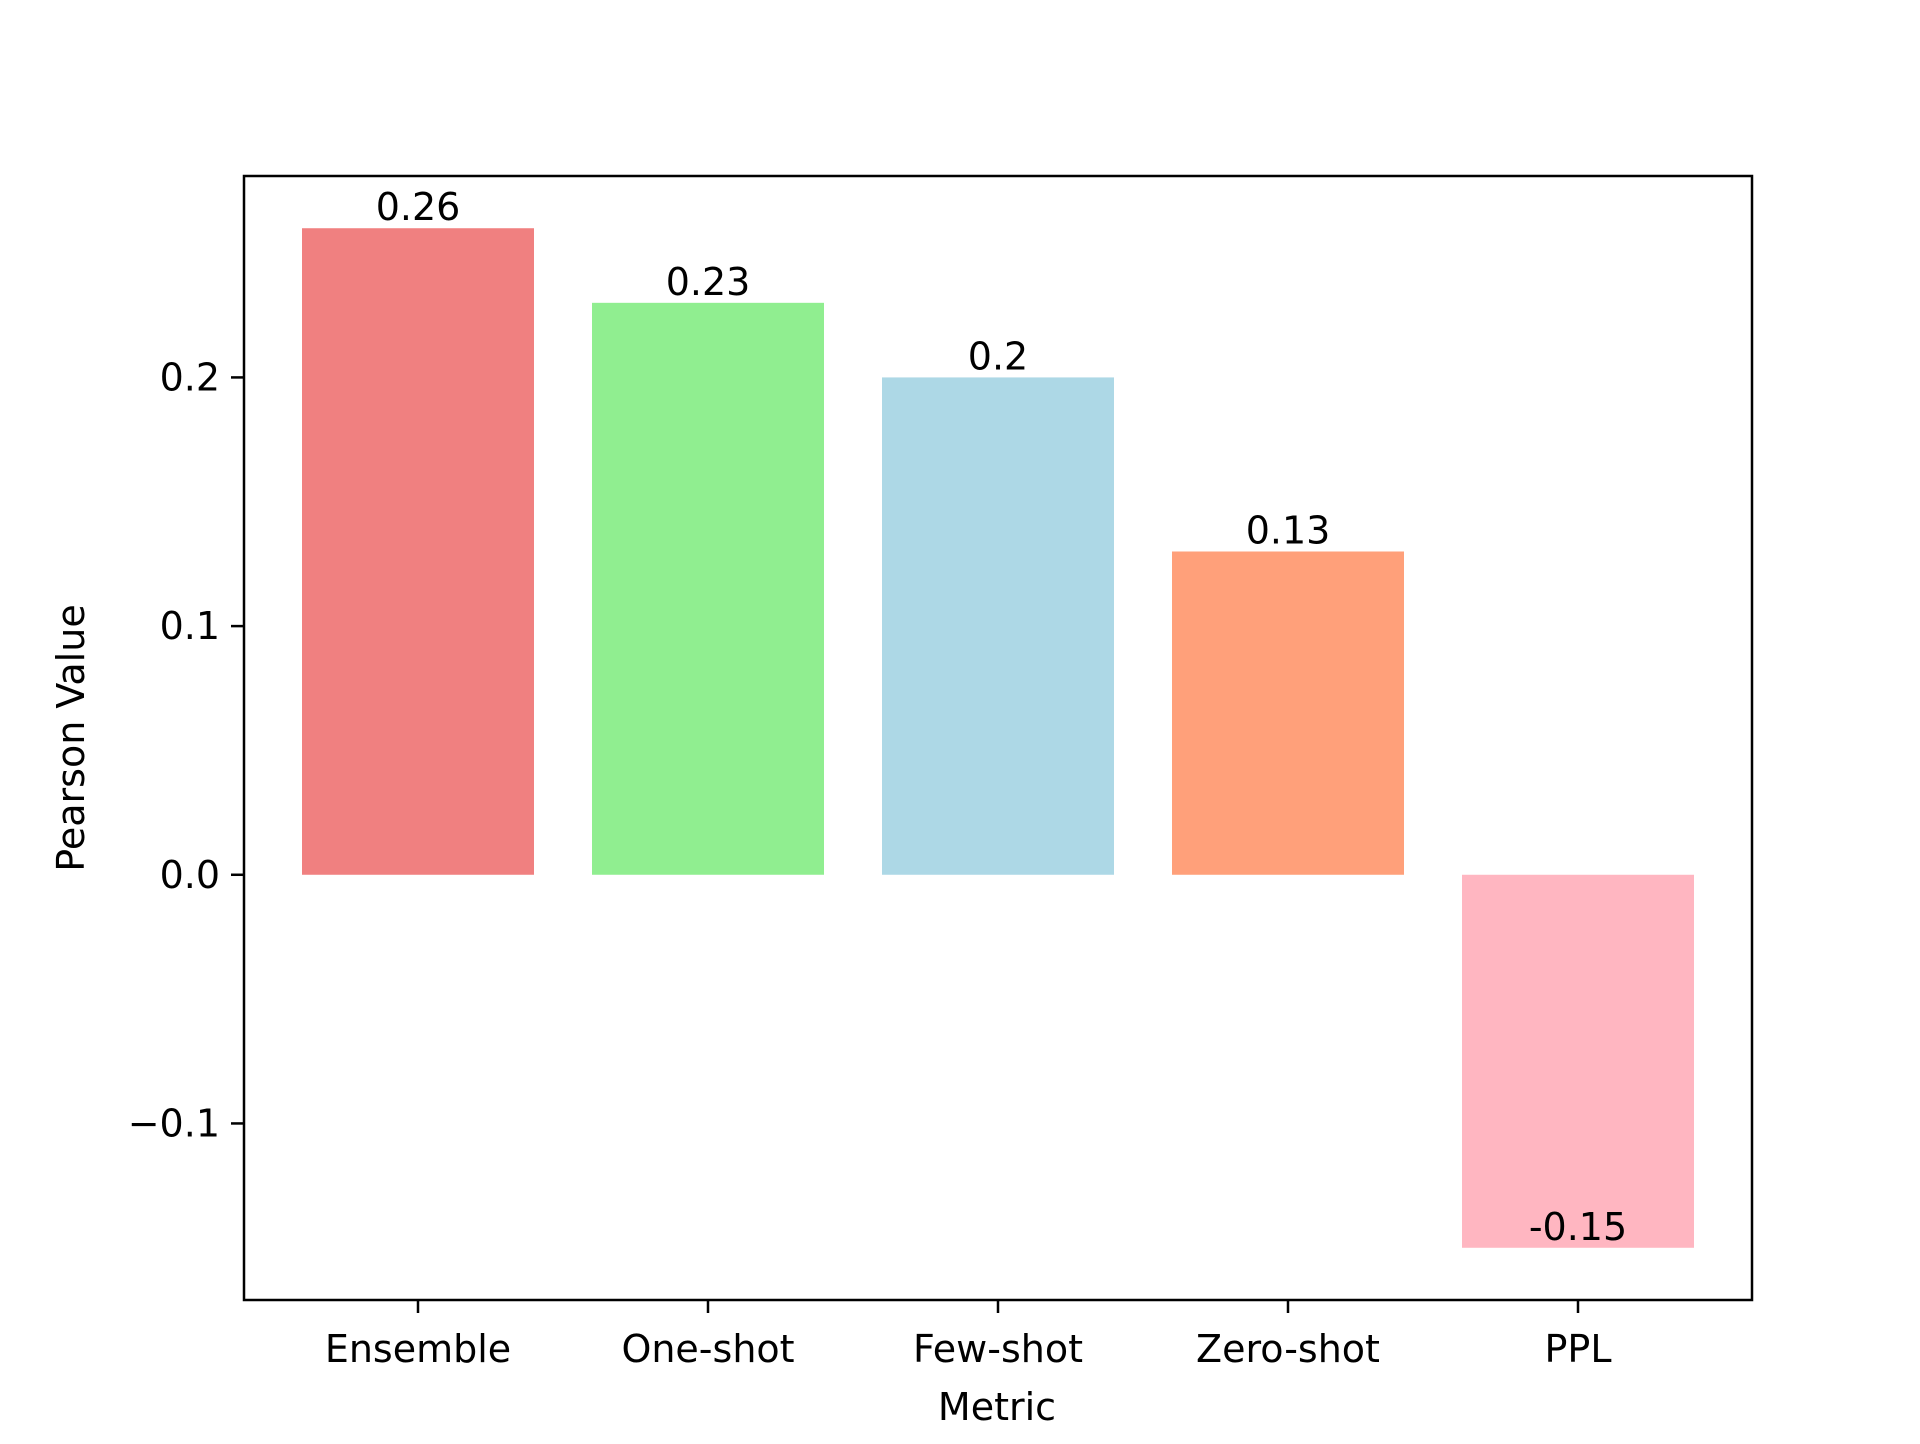  What do you see at coordinates (707, 1349) in the screenshot?
I see `x-tick-label-one-shot: One-shot` at bounding box center [707, 1349].